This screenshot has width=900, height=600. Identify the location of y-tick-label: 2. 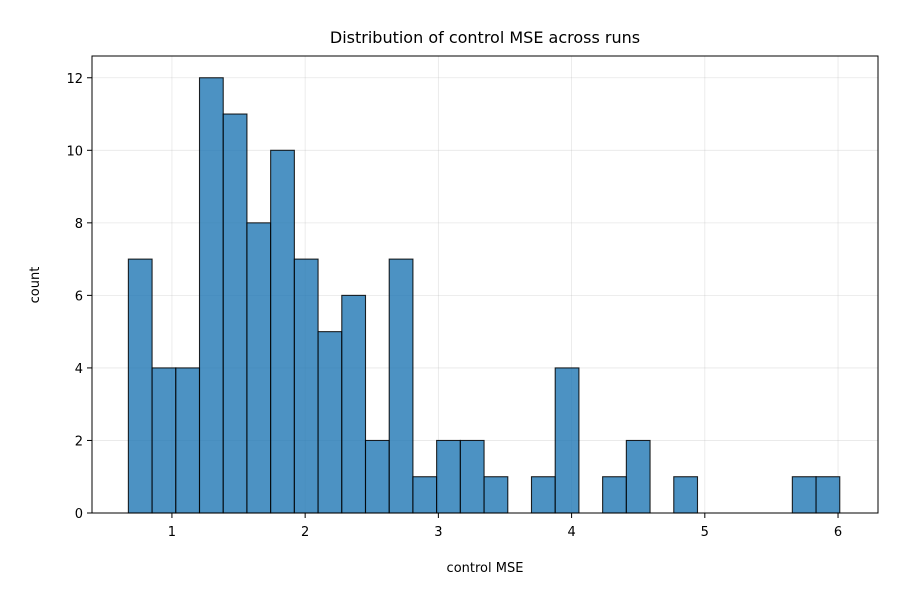
(79, 441).